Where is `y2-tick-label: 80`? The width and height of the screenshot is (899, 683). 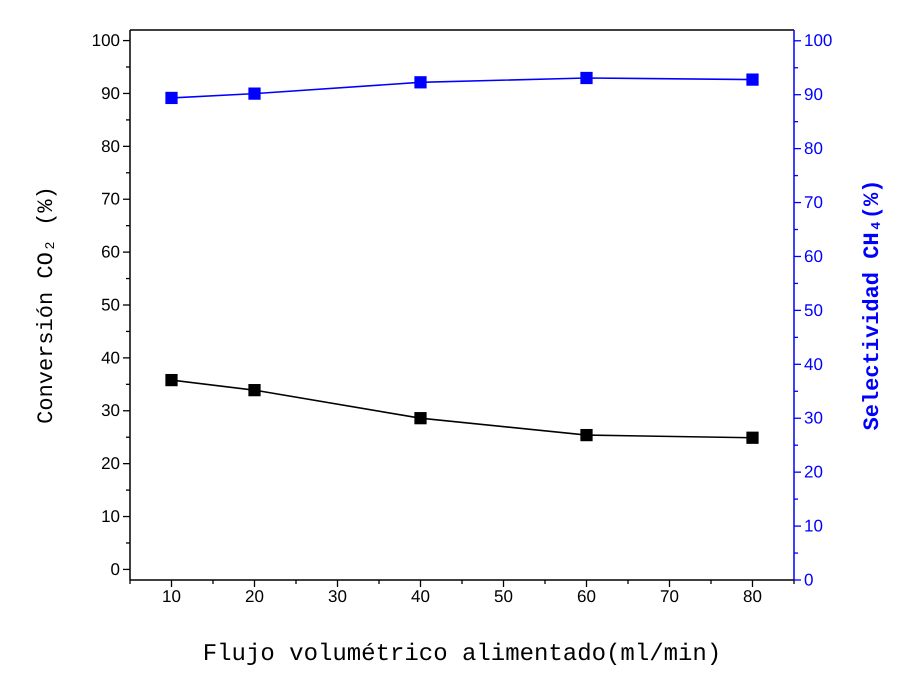 y2-tick-label: 80 is located at coordinates (813, 148).